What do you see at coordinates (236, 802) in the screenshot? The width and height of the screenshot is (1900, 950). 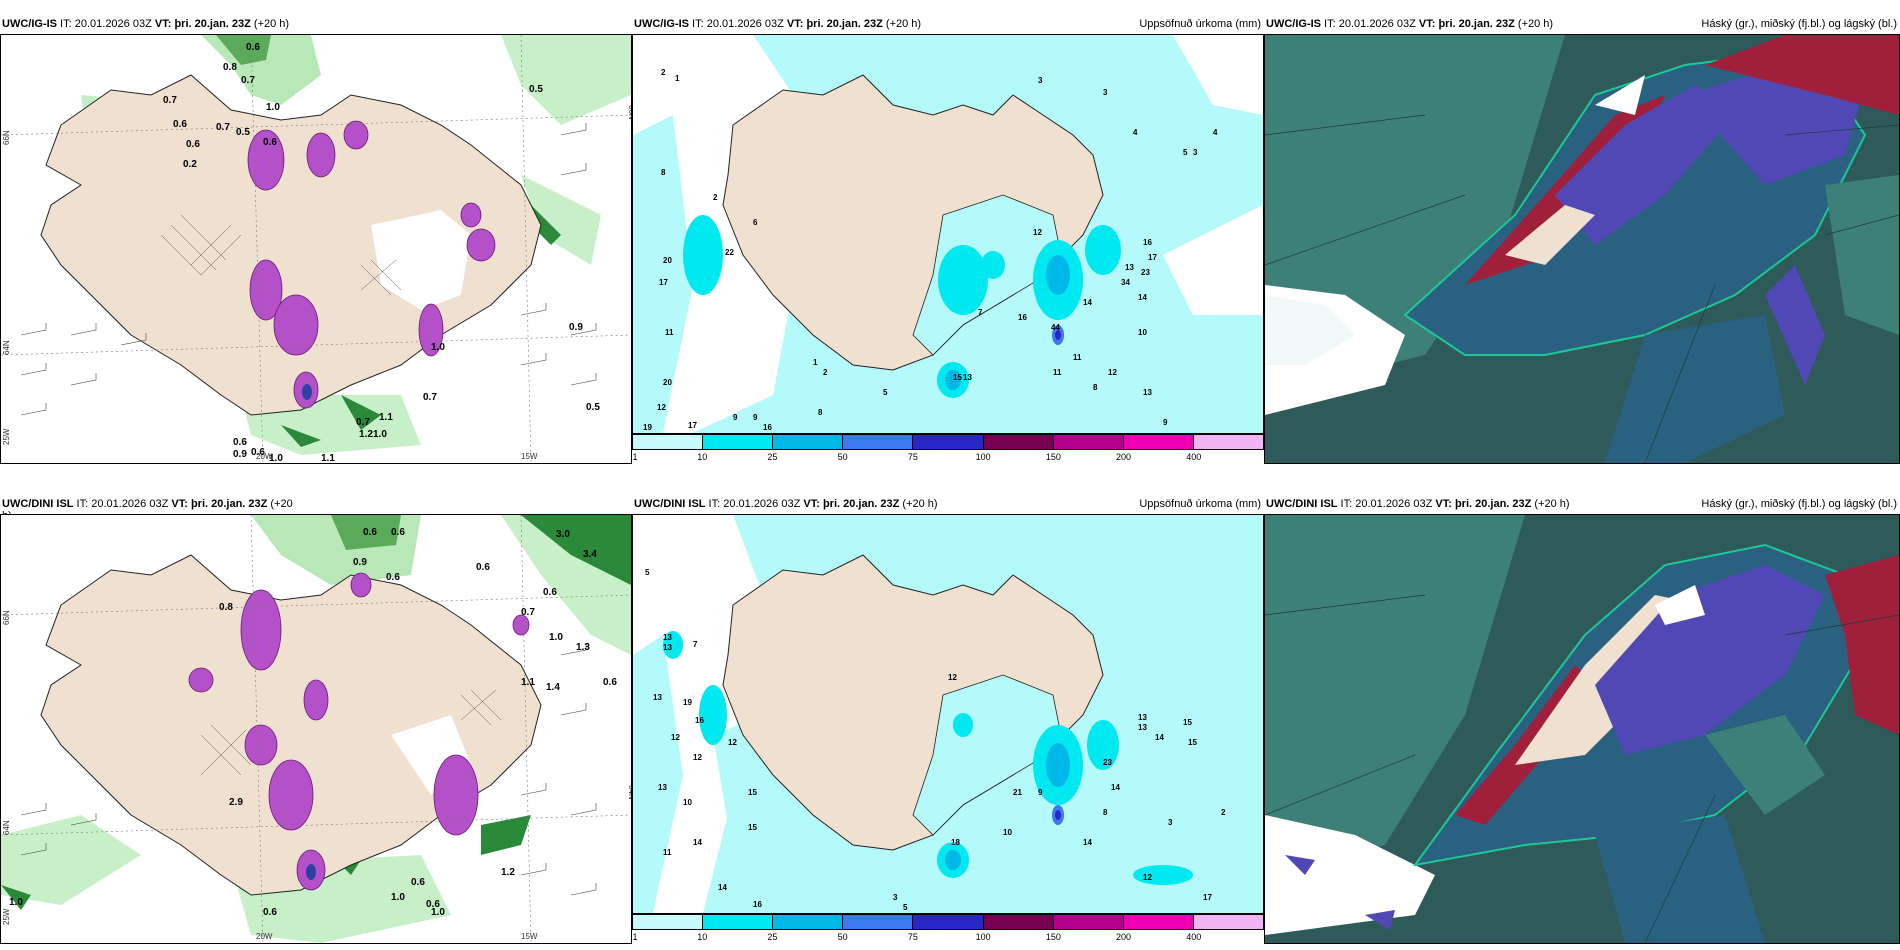 I see `value-label: 2.9` at bounding box center [236, 802].